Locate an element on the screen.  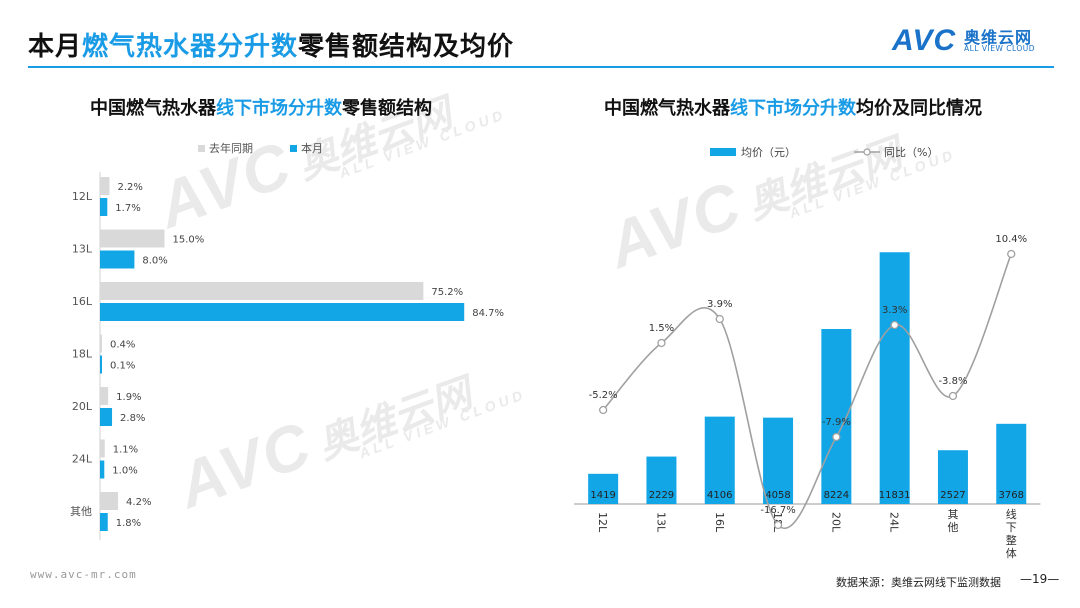
data-label: 0.4% is located at coordinates (122, 345).